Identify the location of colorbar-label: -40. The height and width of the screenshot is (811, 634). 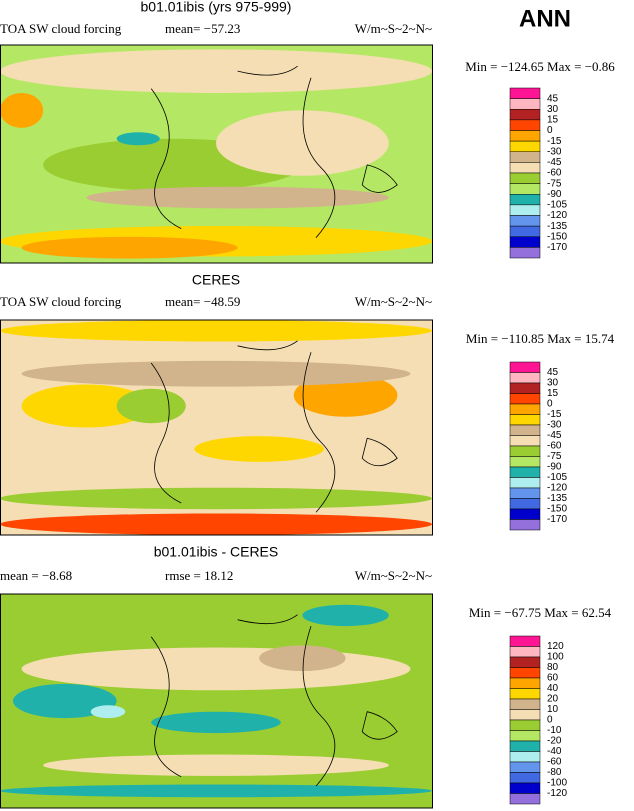
(554, 751).